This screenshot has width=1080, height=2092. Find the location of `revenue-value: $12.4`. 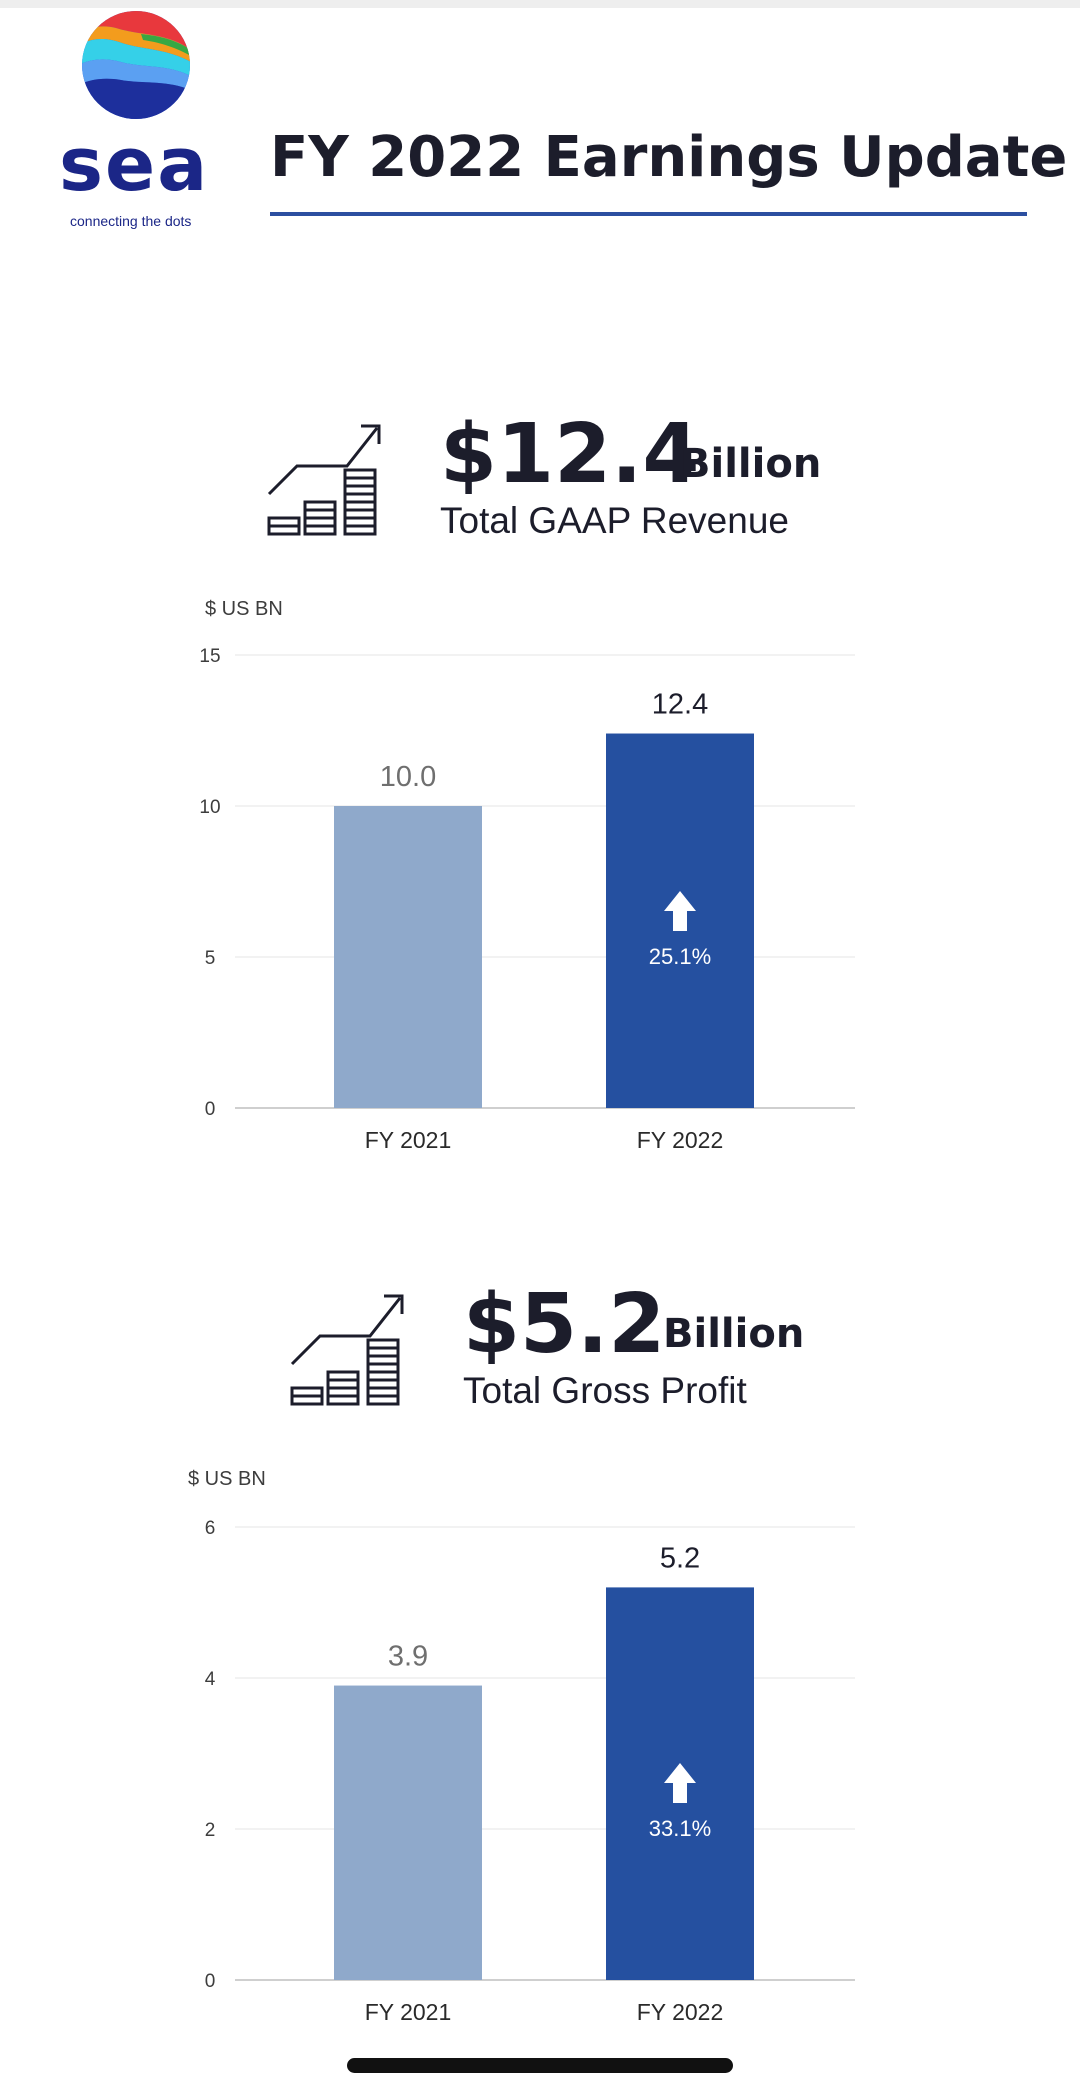

revenue-value: $12.4 is located at coordinates (570, 454).